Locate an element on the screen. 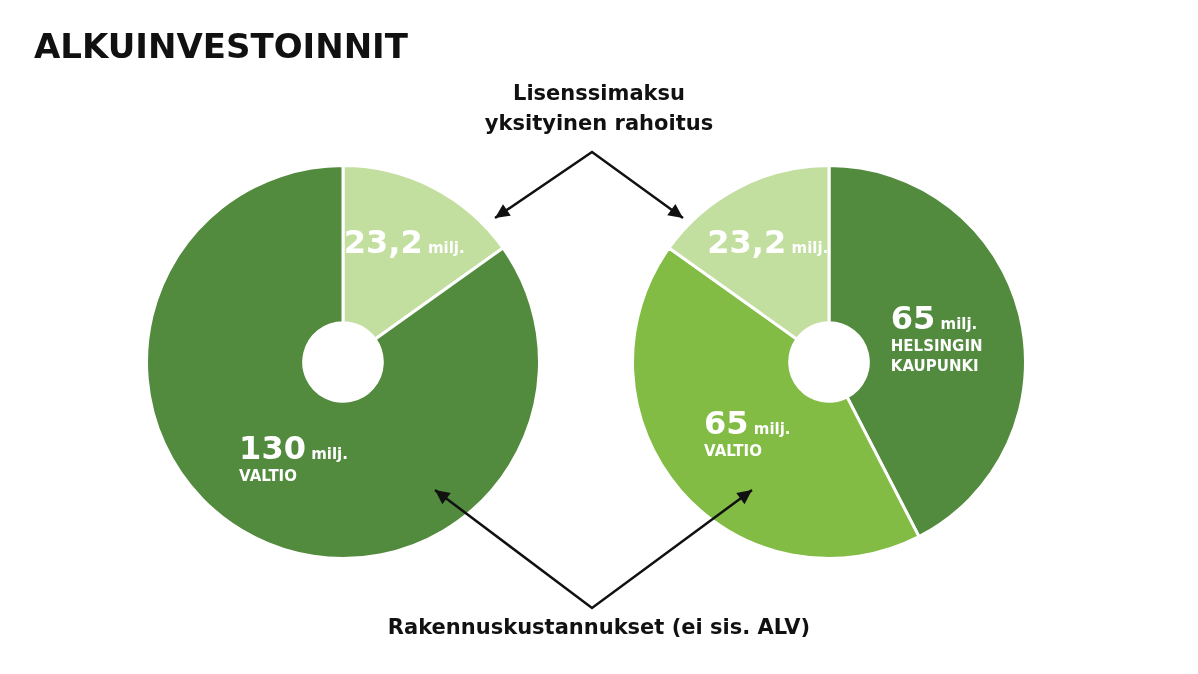  text: Rakennuskustannukset (ei sis. ALV) is located at coordinates (599, 627).